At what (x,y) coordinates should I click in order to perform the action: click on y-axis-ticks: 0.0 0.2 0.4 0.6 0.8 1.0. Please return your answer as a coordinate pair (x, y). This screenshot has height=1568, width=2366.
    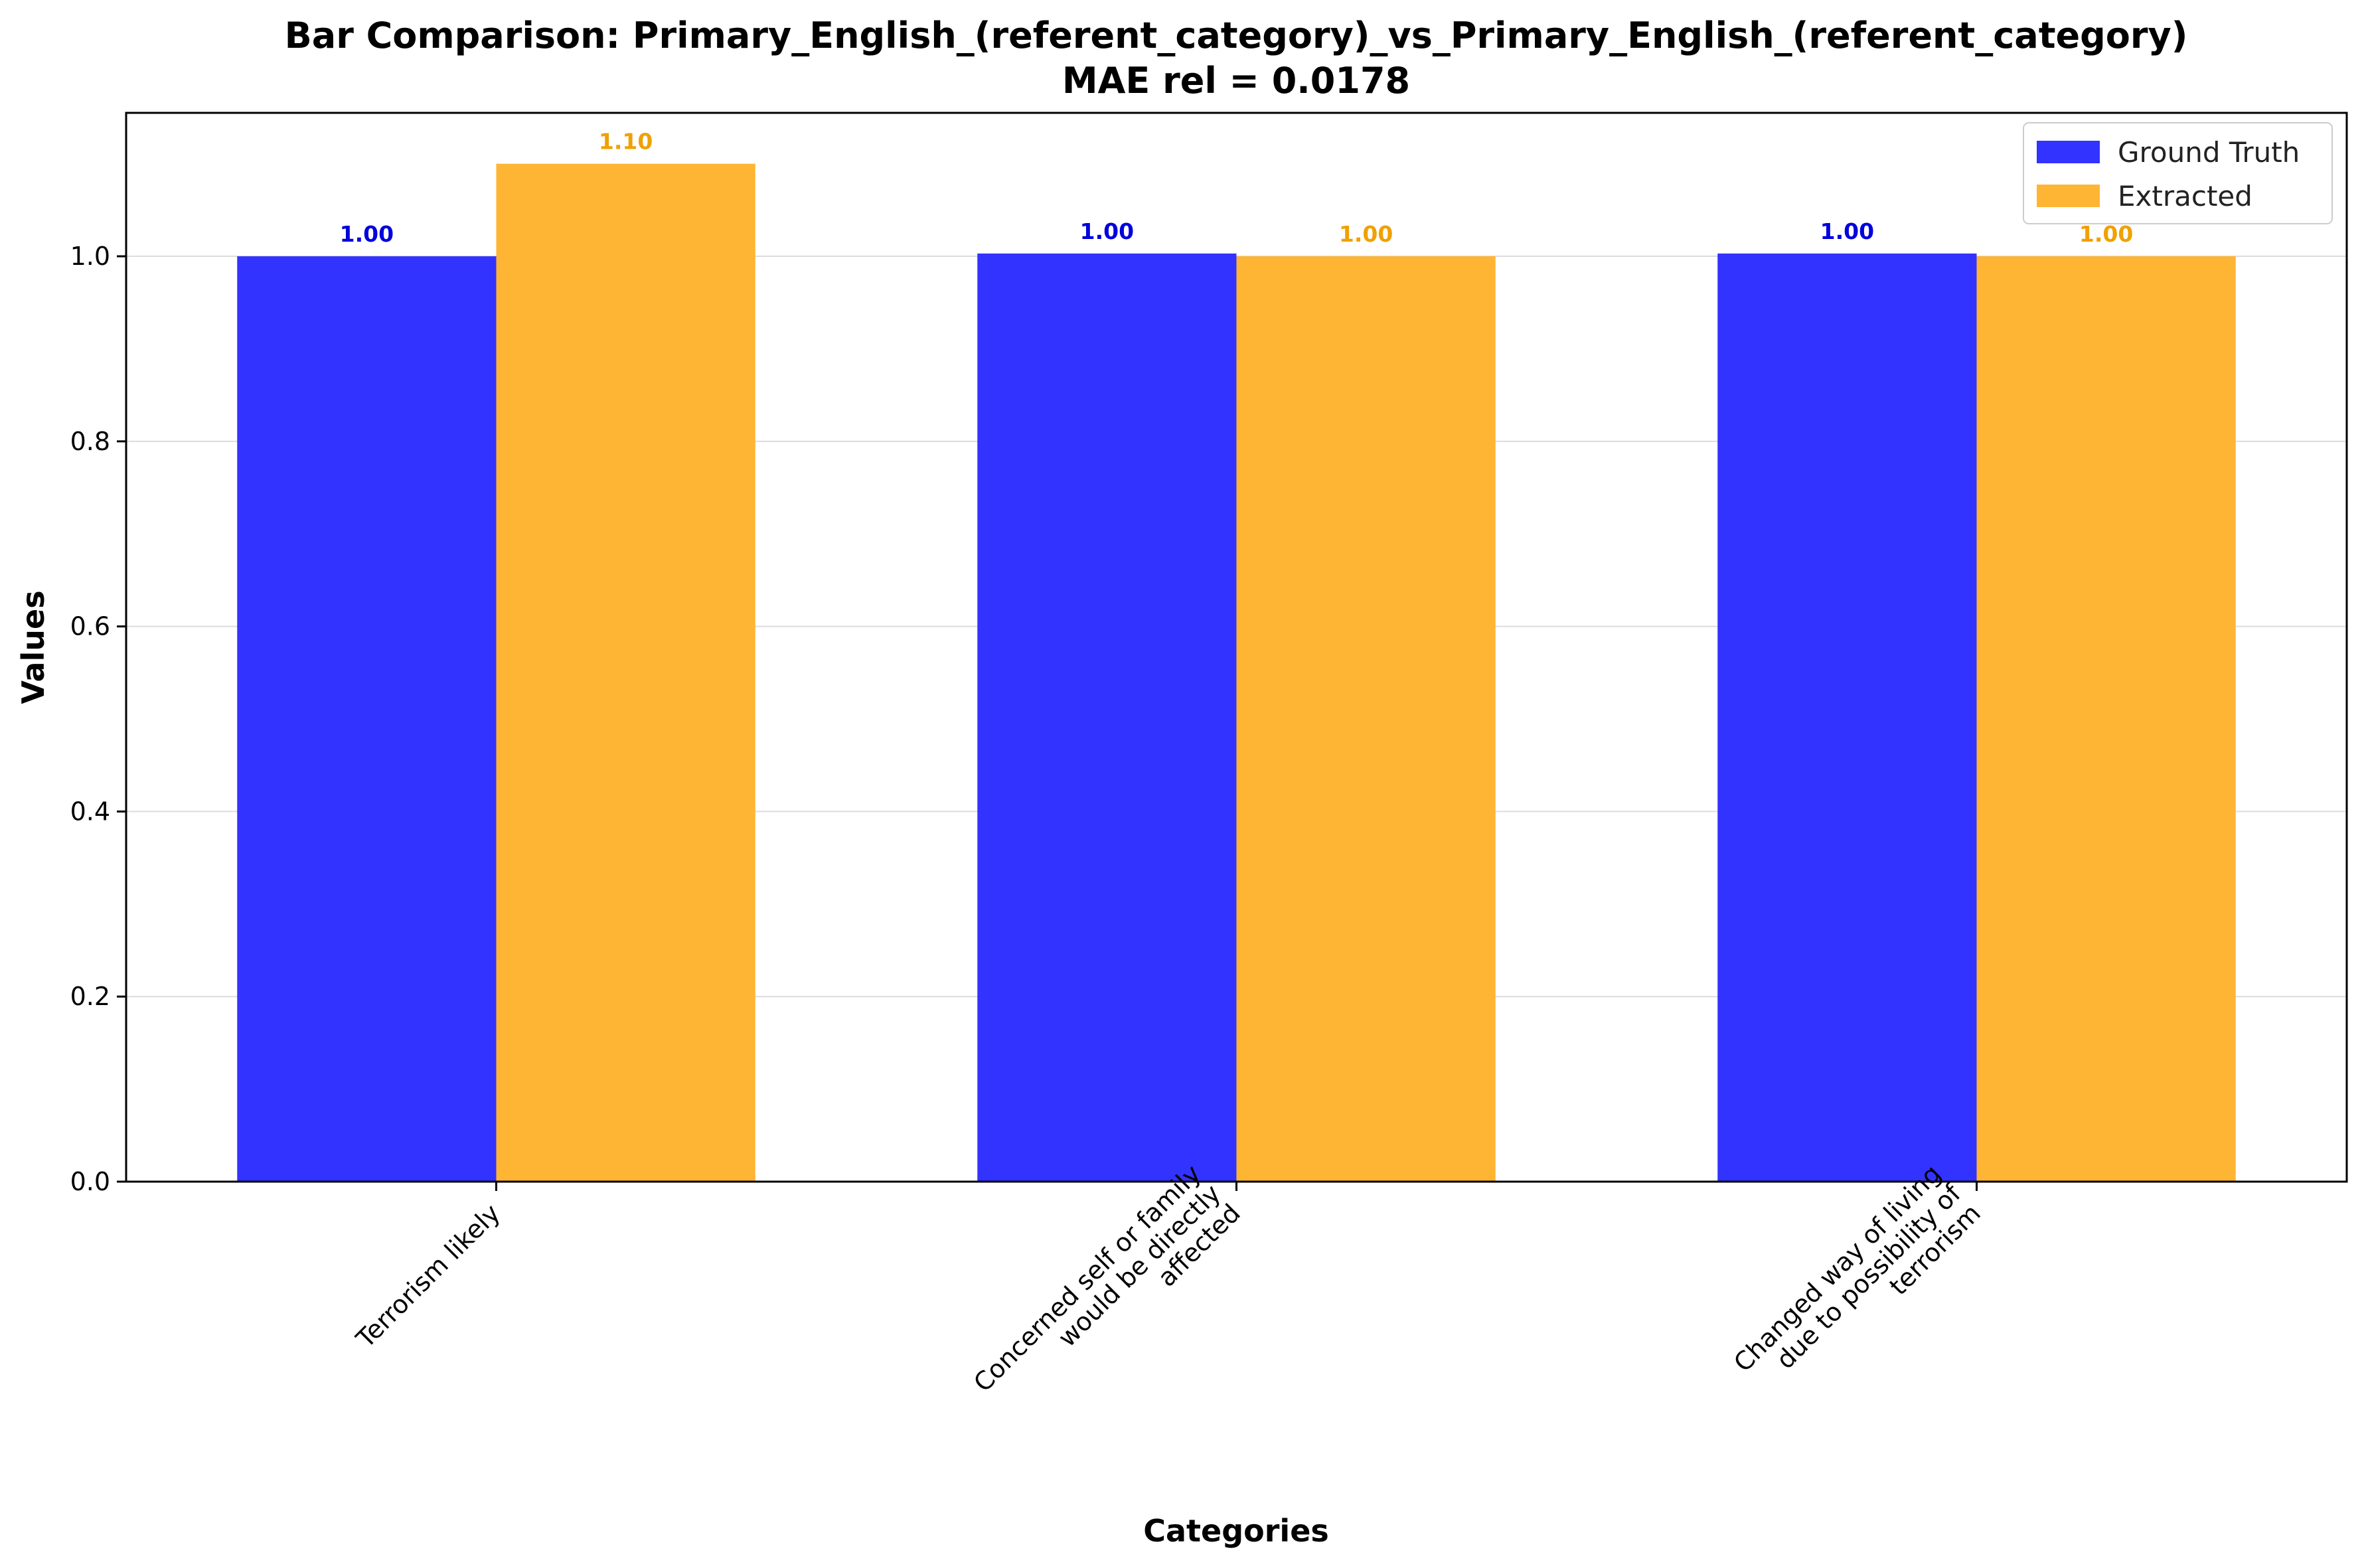
    Looking at the image, I should click on (98, 719).